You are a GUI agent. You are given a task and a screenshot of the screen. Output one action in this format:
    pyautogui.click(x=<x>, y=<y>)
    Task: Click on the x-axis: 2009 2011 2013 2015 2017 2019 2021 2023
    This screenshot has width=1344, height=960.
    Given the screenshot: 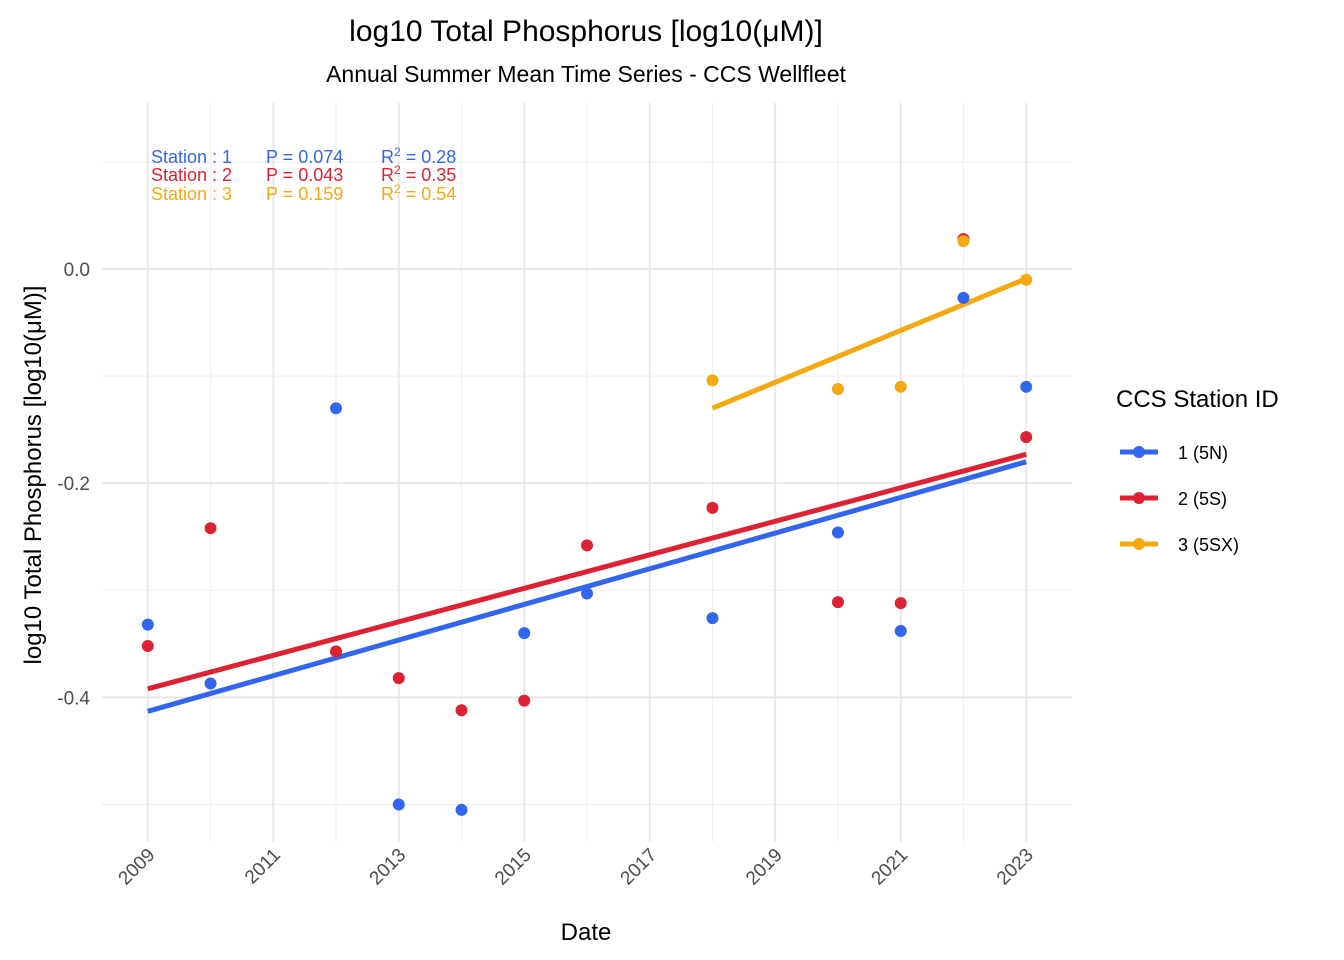 What is the action you would take?
    pyautogui.click(x=576, y=867)
    